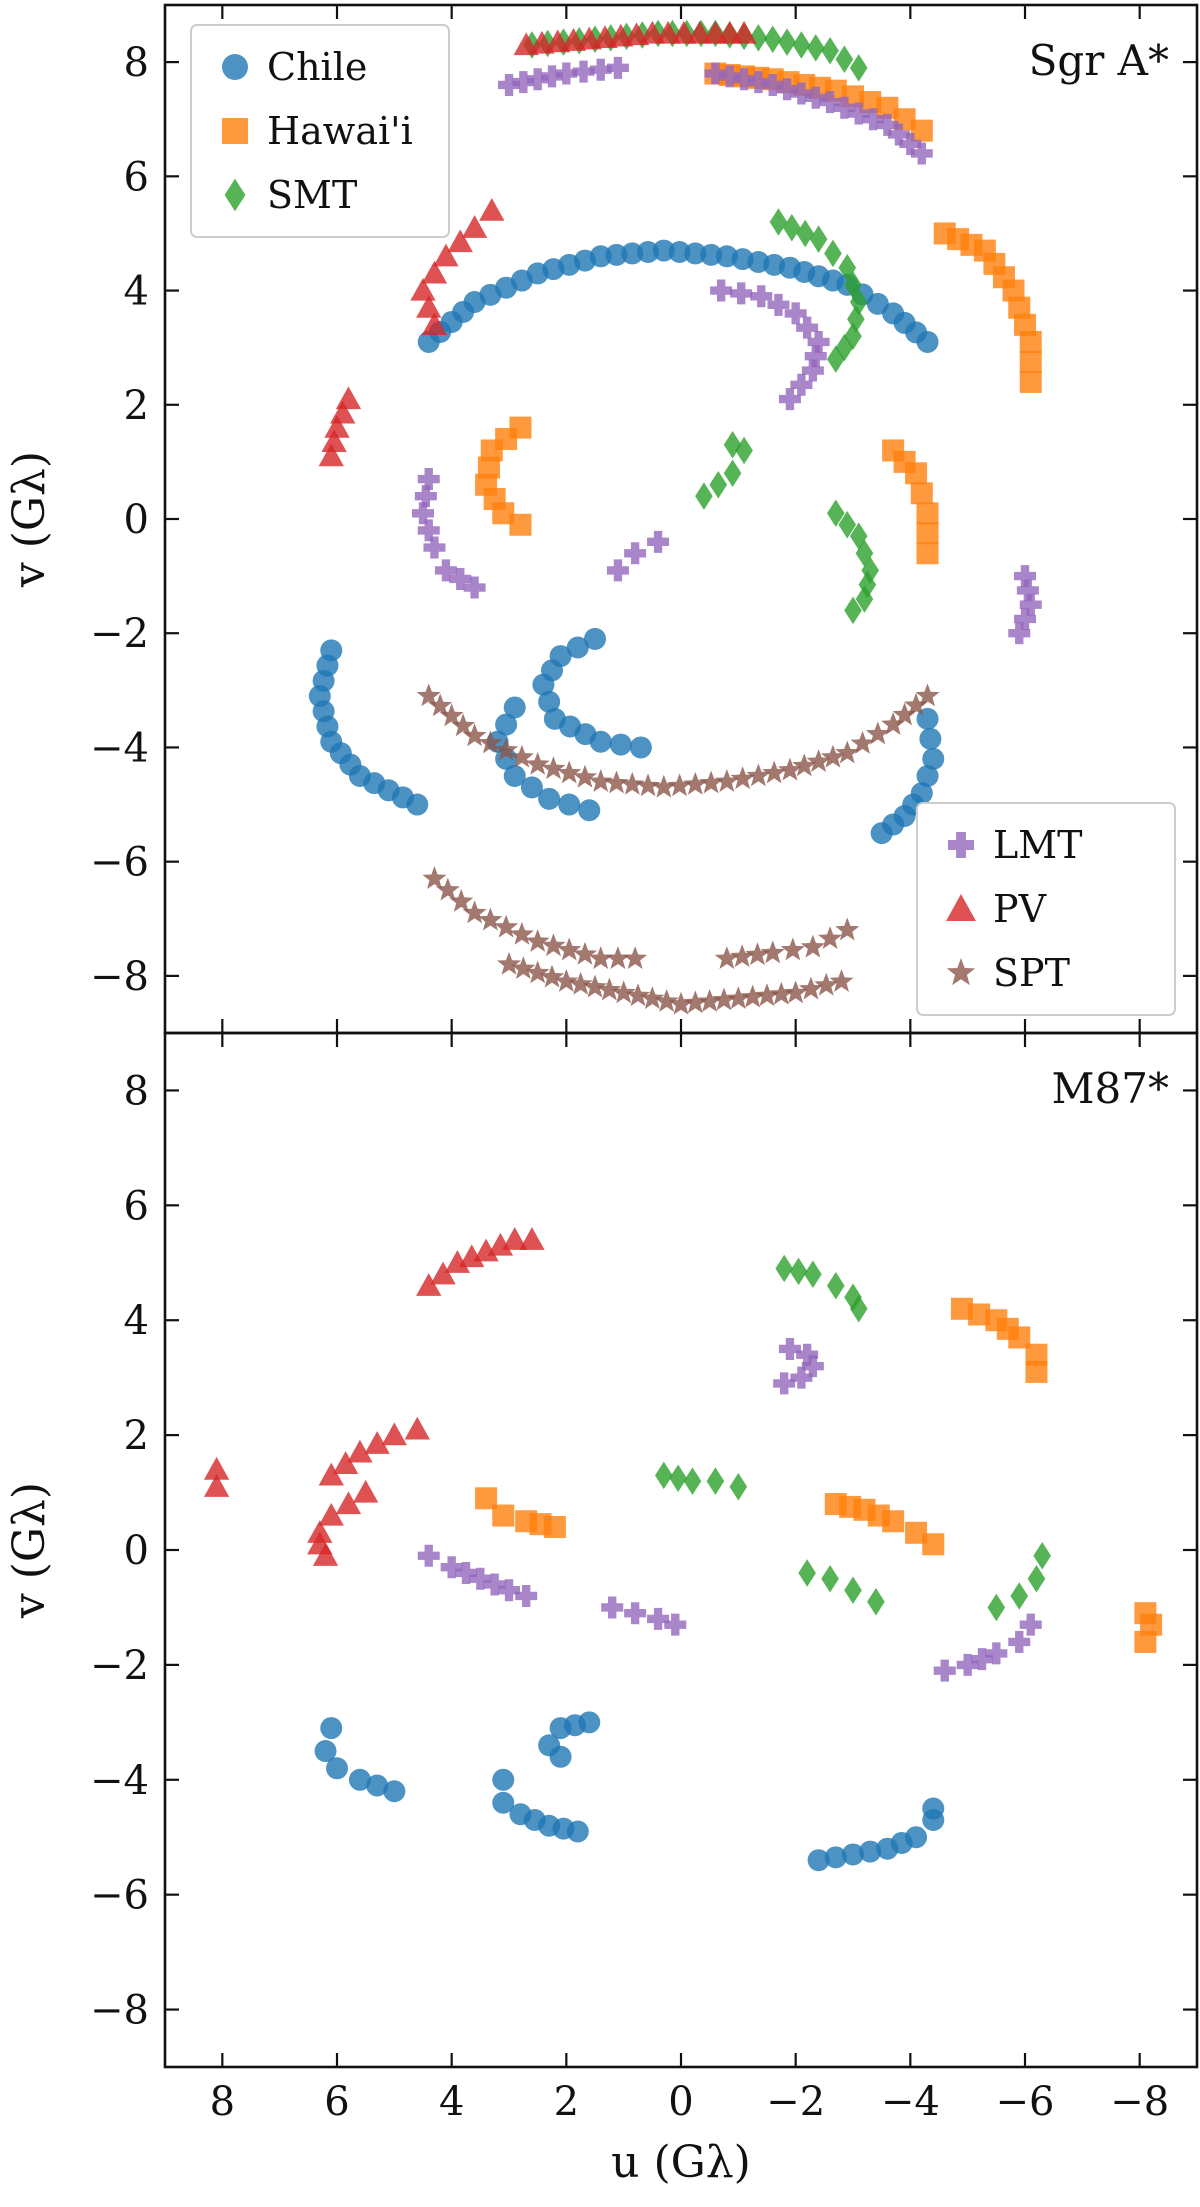 Image resolution: width=1200 pixels, height=2207 pixels. Describe the element at coordinates (317, 67) in the screenshot. I see `legend-label-chile: Chile` at that location.